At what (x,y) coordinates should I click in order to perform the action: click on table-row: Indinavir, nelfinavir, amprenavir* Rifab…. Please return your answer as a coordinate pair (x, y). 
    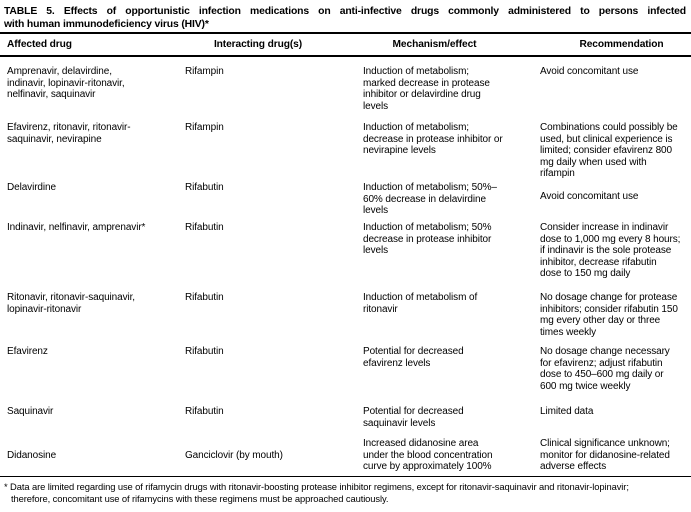
    Looking at the image, I should click on (349, 257).